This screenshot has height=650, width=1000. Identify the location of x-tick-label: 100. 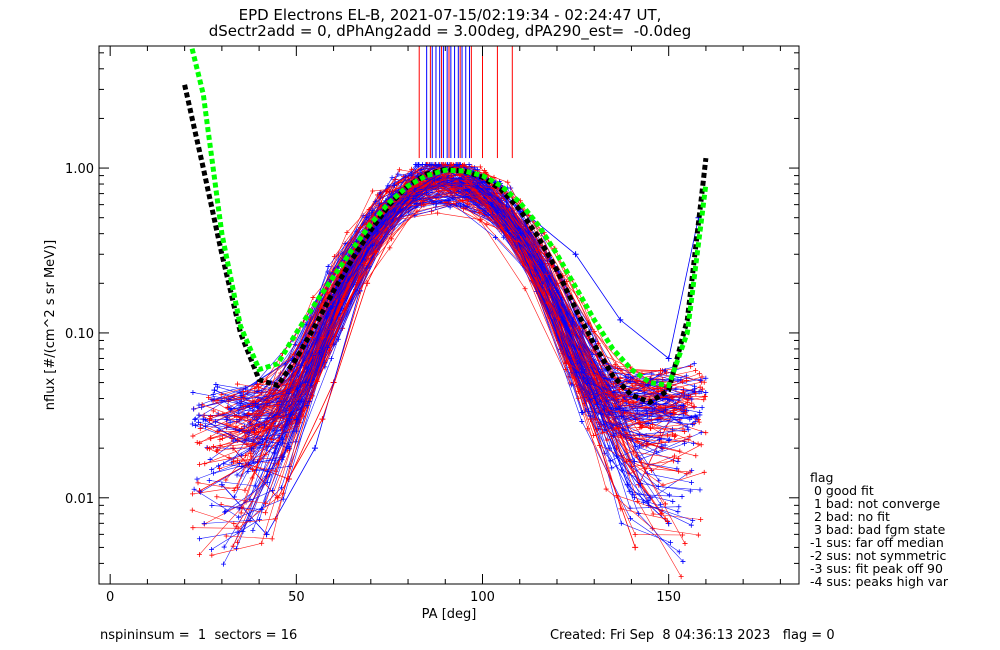
(482, 597).